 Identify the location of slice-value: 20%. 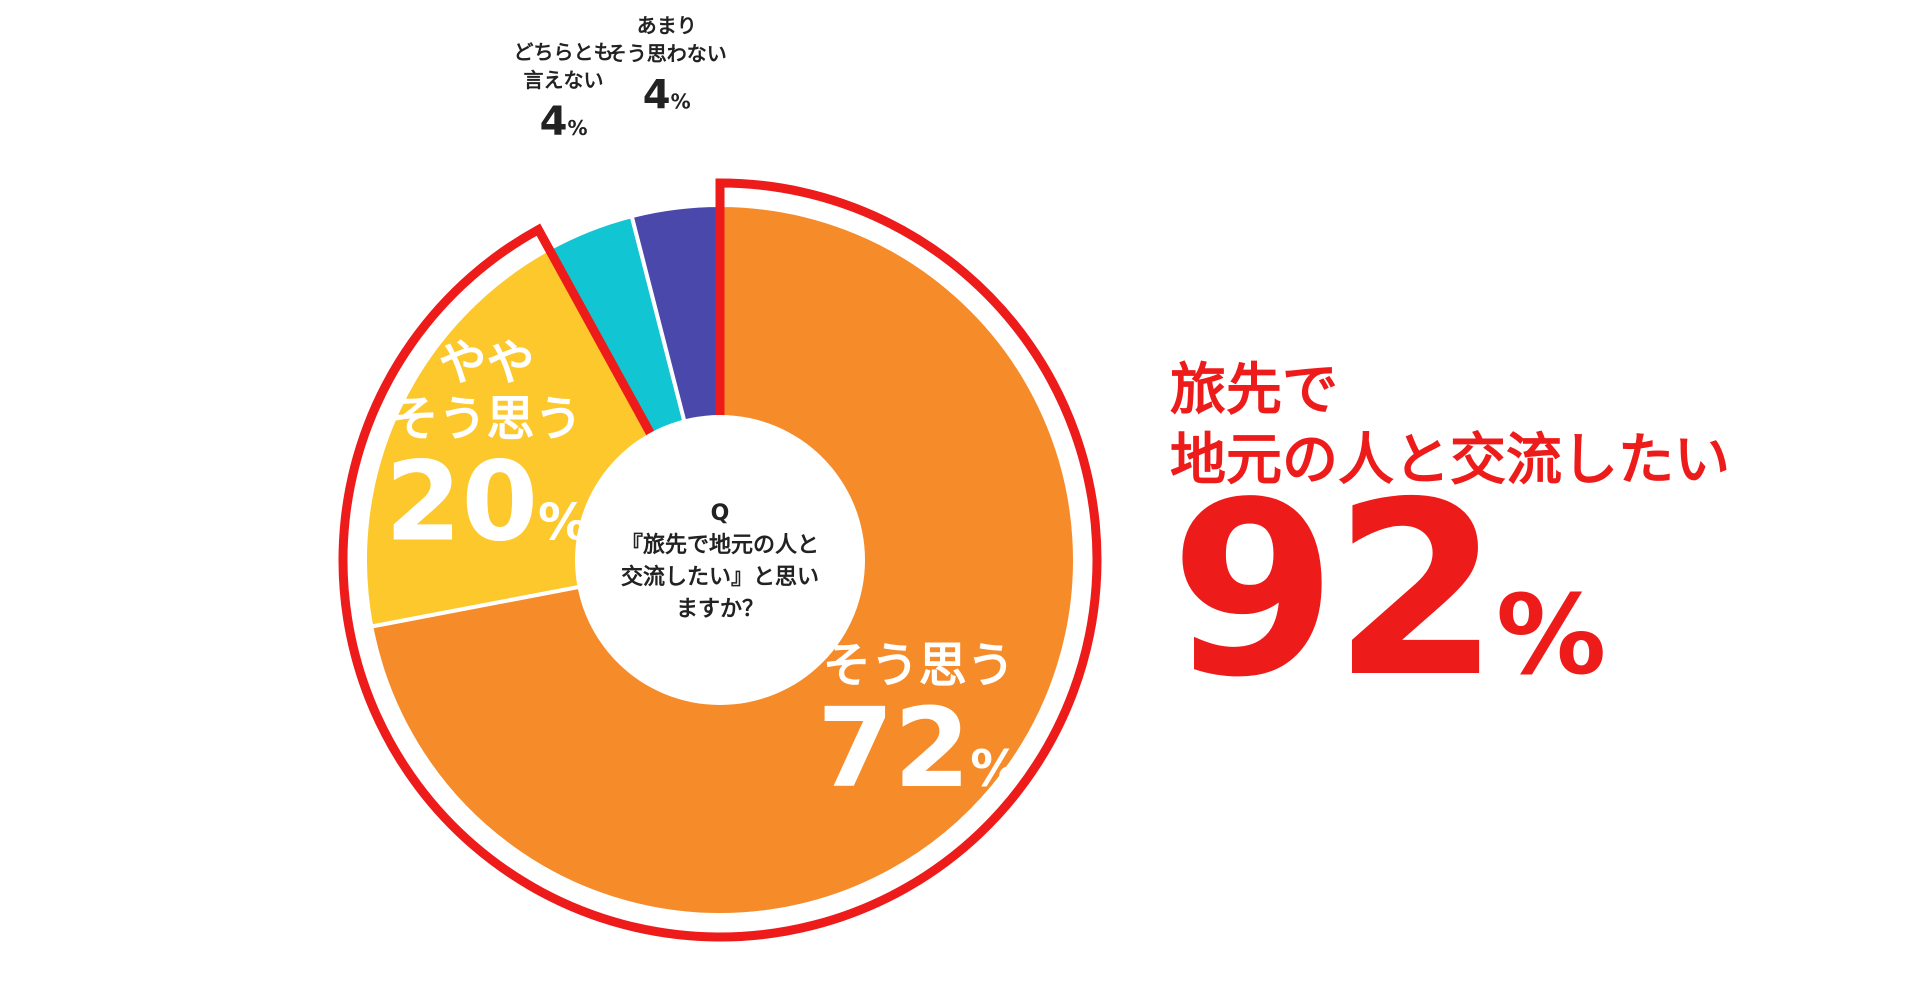
(486, 502).